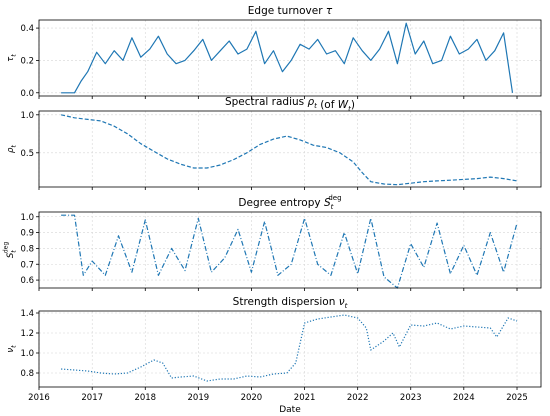 This screenshot has height=416, width=550. What do you see at coordinates (39, 398) in the screenshot?
I see `x-tick-label: 2016` at bounding box center [39, 398].